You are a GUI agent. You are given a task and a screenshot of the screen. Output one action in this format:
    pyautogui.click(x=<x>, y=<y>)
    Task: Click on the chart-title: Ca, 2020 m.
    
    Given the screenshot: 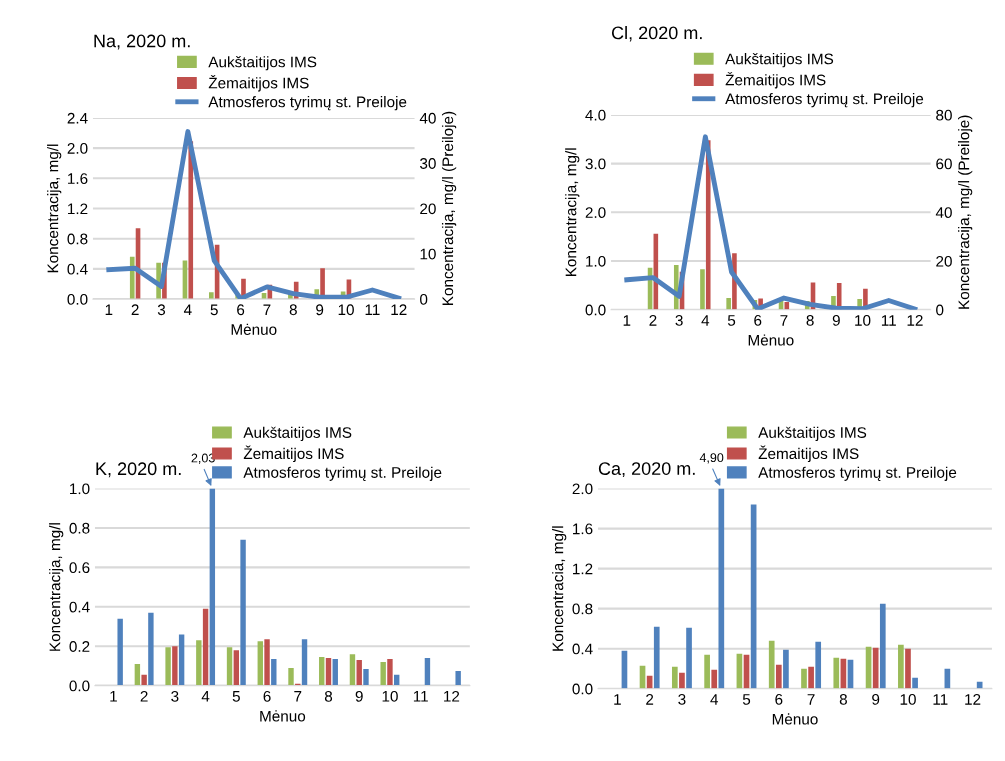 What is the action you would take?
    pyautogui.click(x=646, y=470)
    